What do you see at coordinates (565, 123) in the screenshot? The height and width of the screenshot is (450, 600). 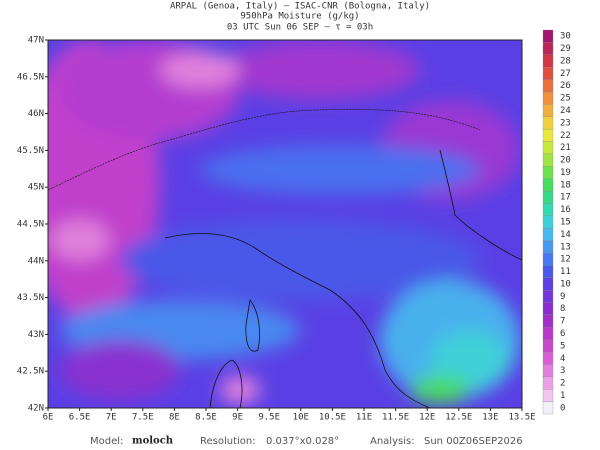 I see `colorbar-label: 23` at bounding box center [565, 123].